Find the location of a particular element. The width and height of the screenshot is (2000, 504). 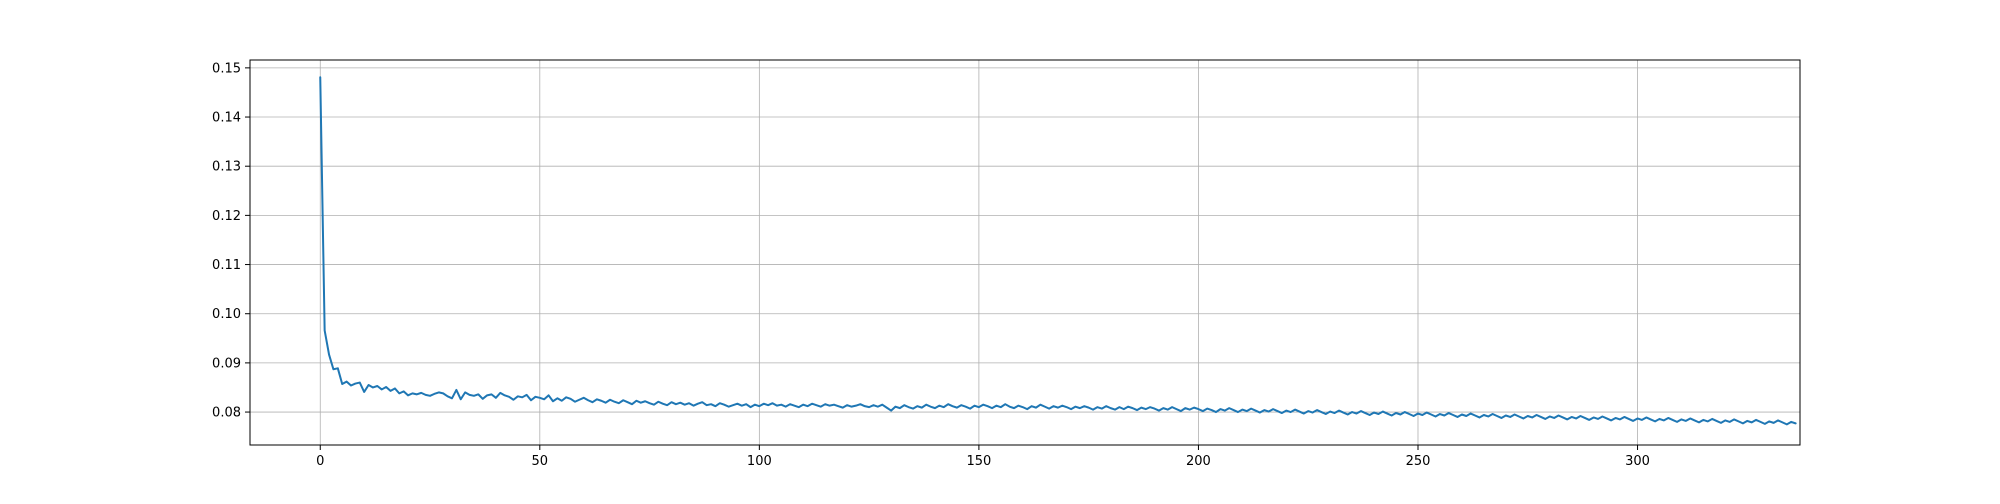

x-tick-label: 150 is located at coordinates (978, 461).